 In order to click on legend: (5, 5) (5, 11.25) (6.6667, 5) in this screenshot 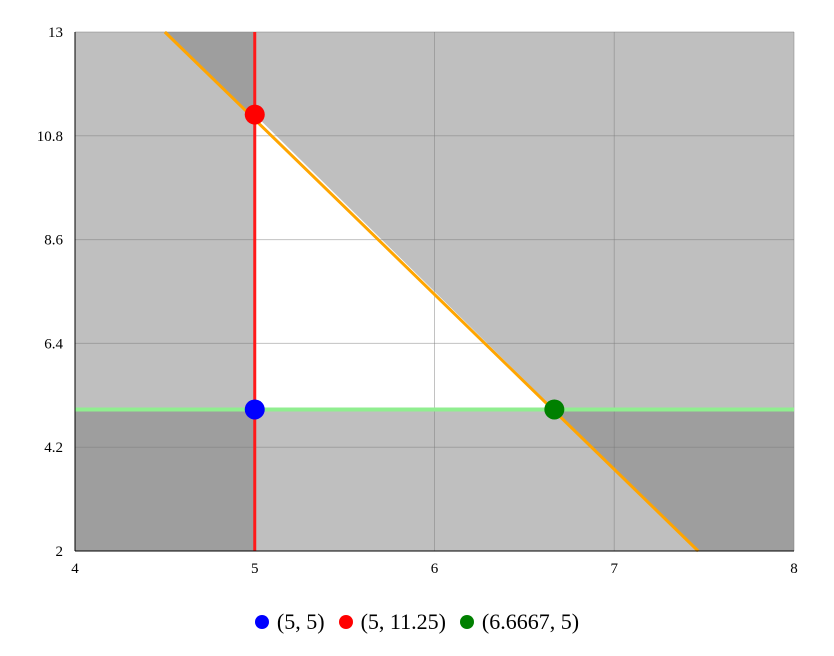, I will do `click(417, 622)`.